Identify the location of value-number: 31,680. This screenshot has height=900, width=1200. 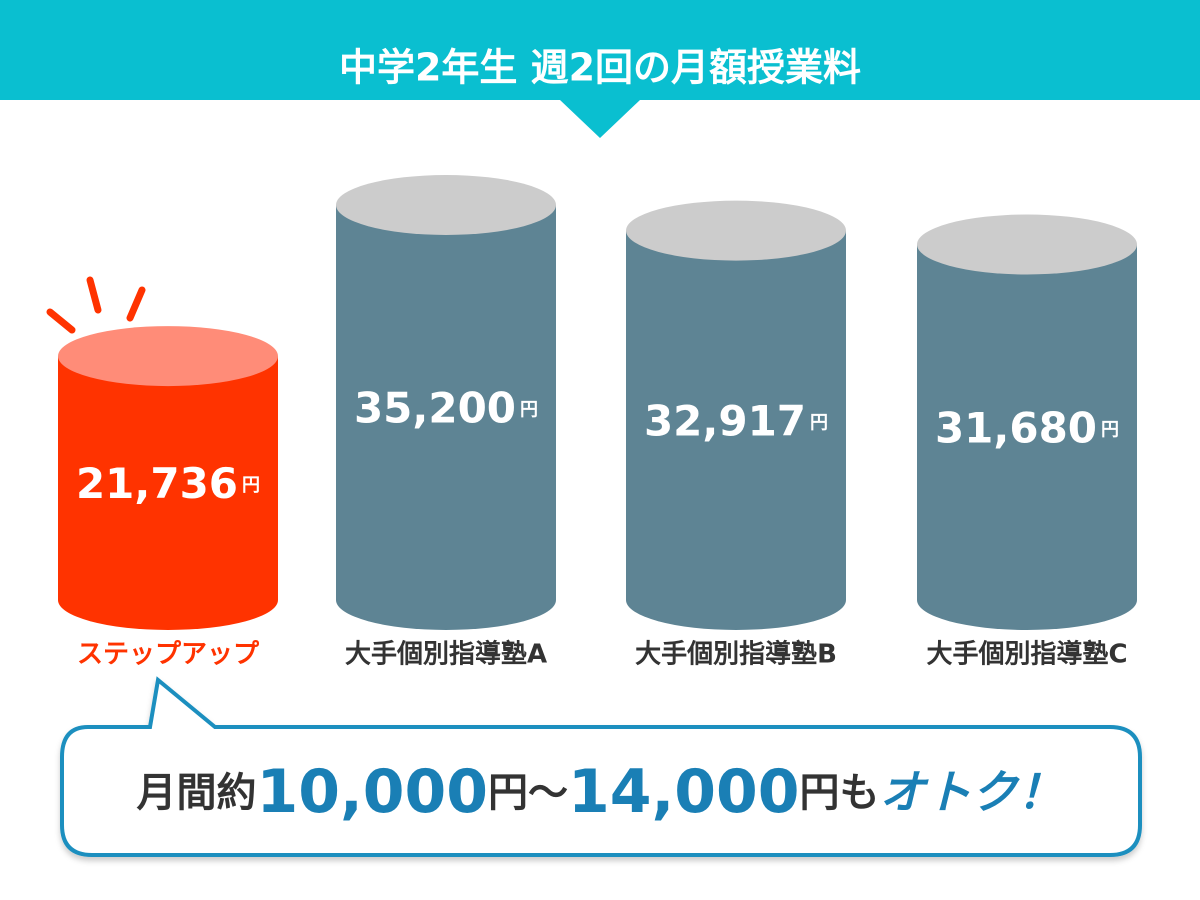
(1016, 427).